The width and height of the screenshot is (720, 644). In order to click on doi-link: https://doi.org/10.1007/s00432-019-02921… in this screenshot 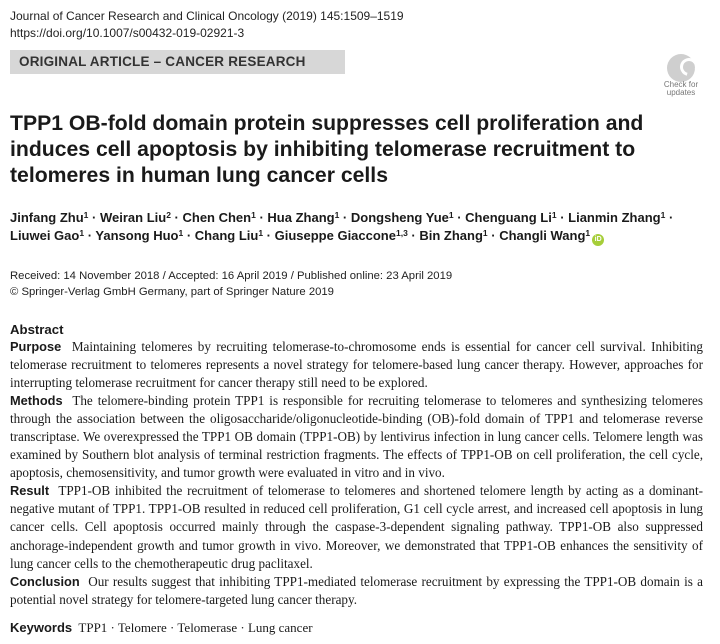, I will do `click(127, 33)`.